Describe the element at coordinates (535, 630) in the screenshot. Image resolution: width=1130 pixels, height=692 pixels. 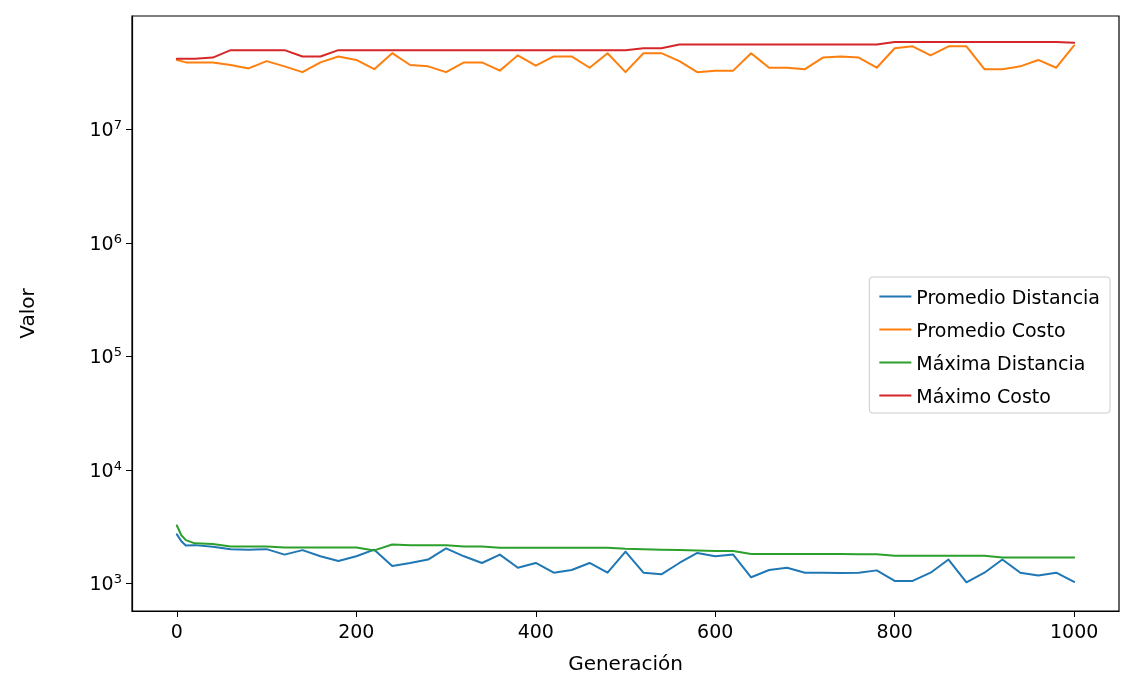
I see `x-tick-label: 400` at that location.